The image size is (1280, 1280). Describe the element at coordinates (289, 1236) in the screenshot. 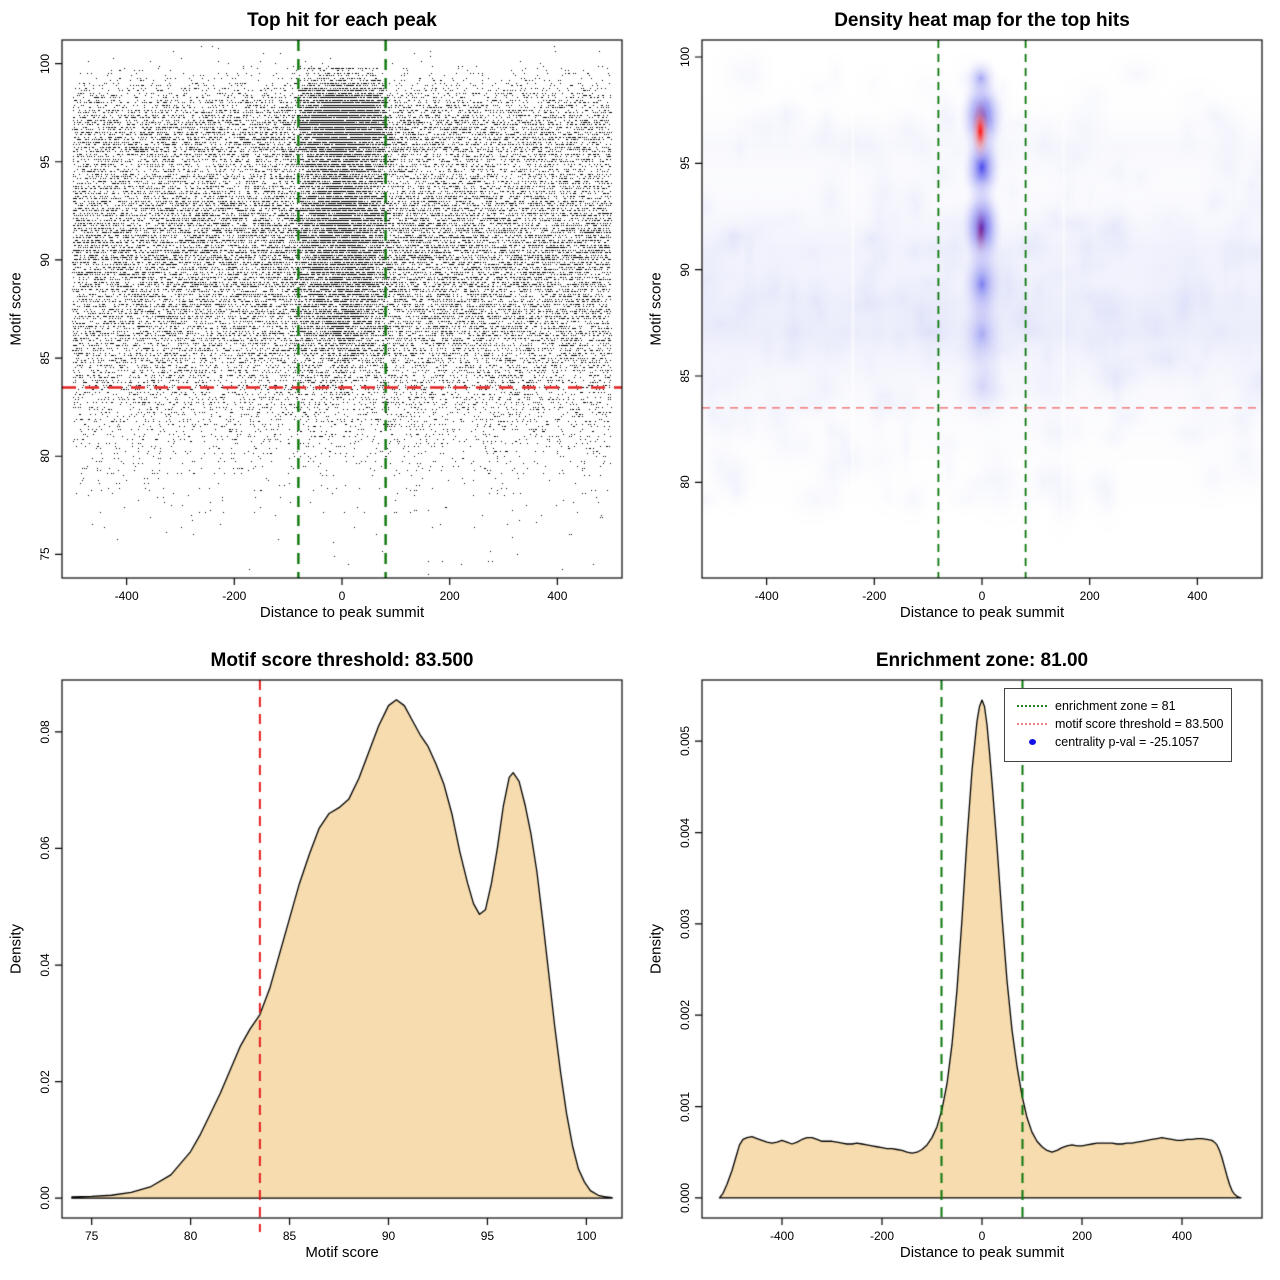

I see `x-tick-label: 85` at that location.